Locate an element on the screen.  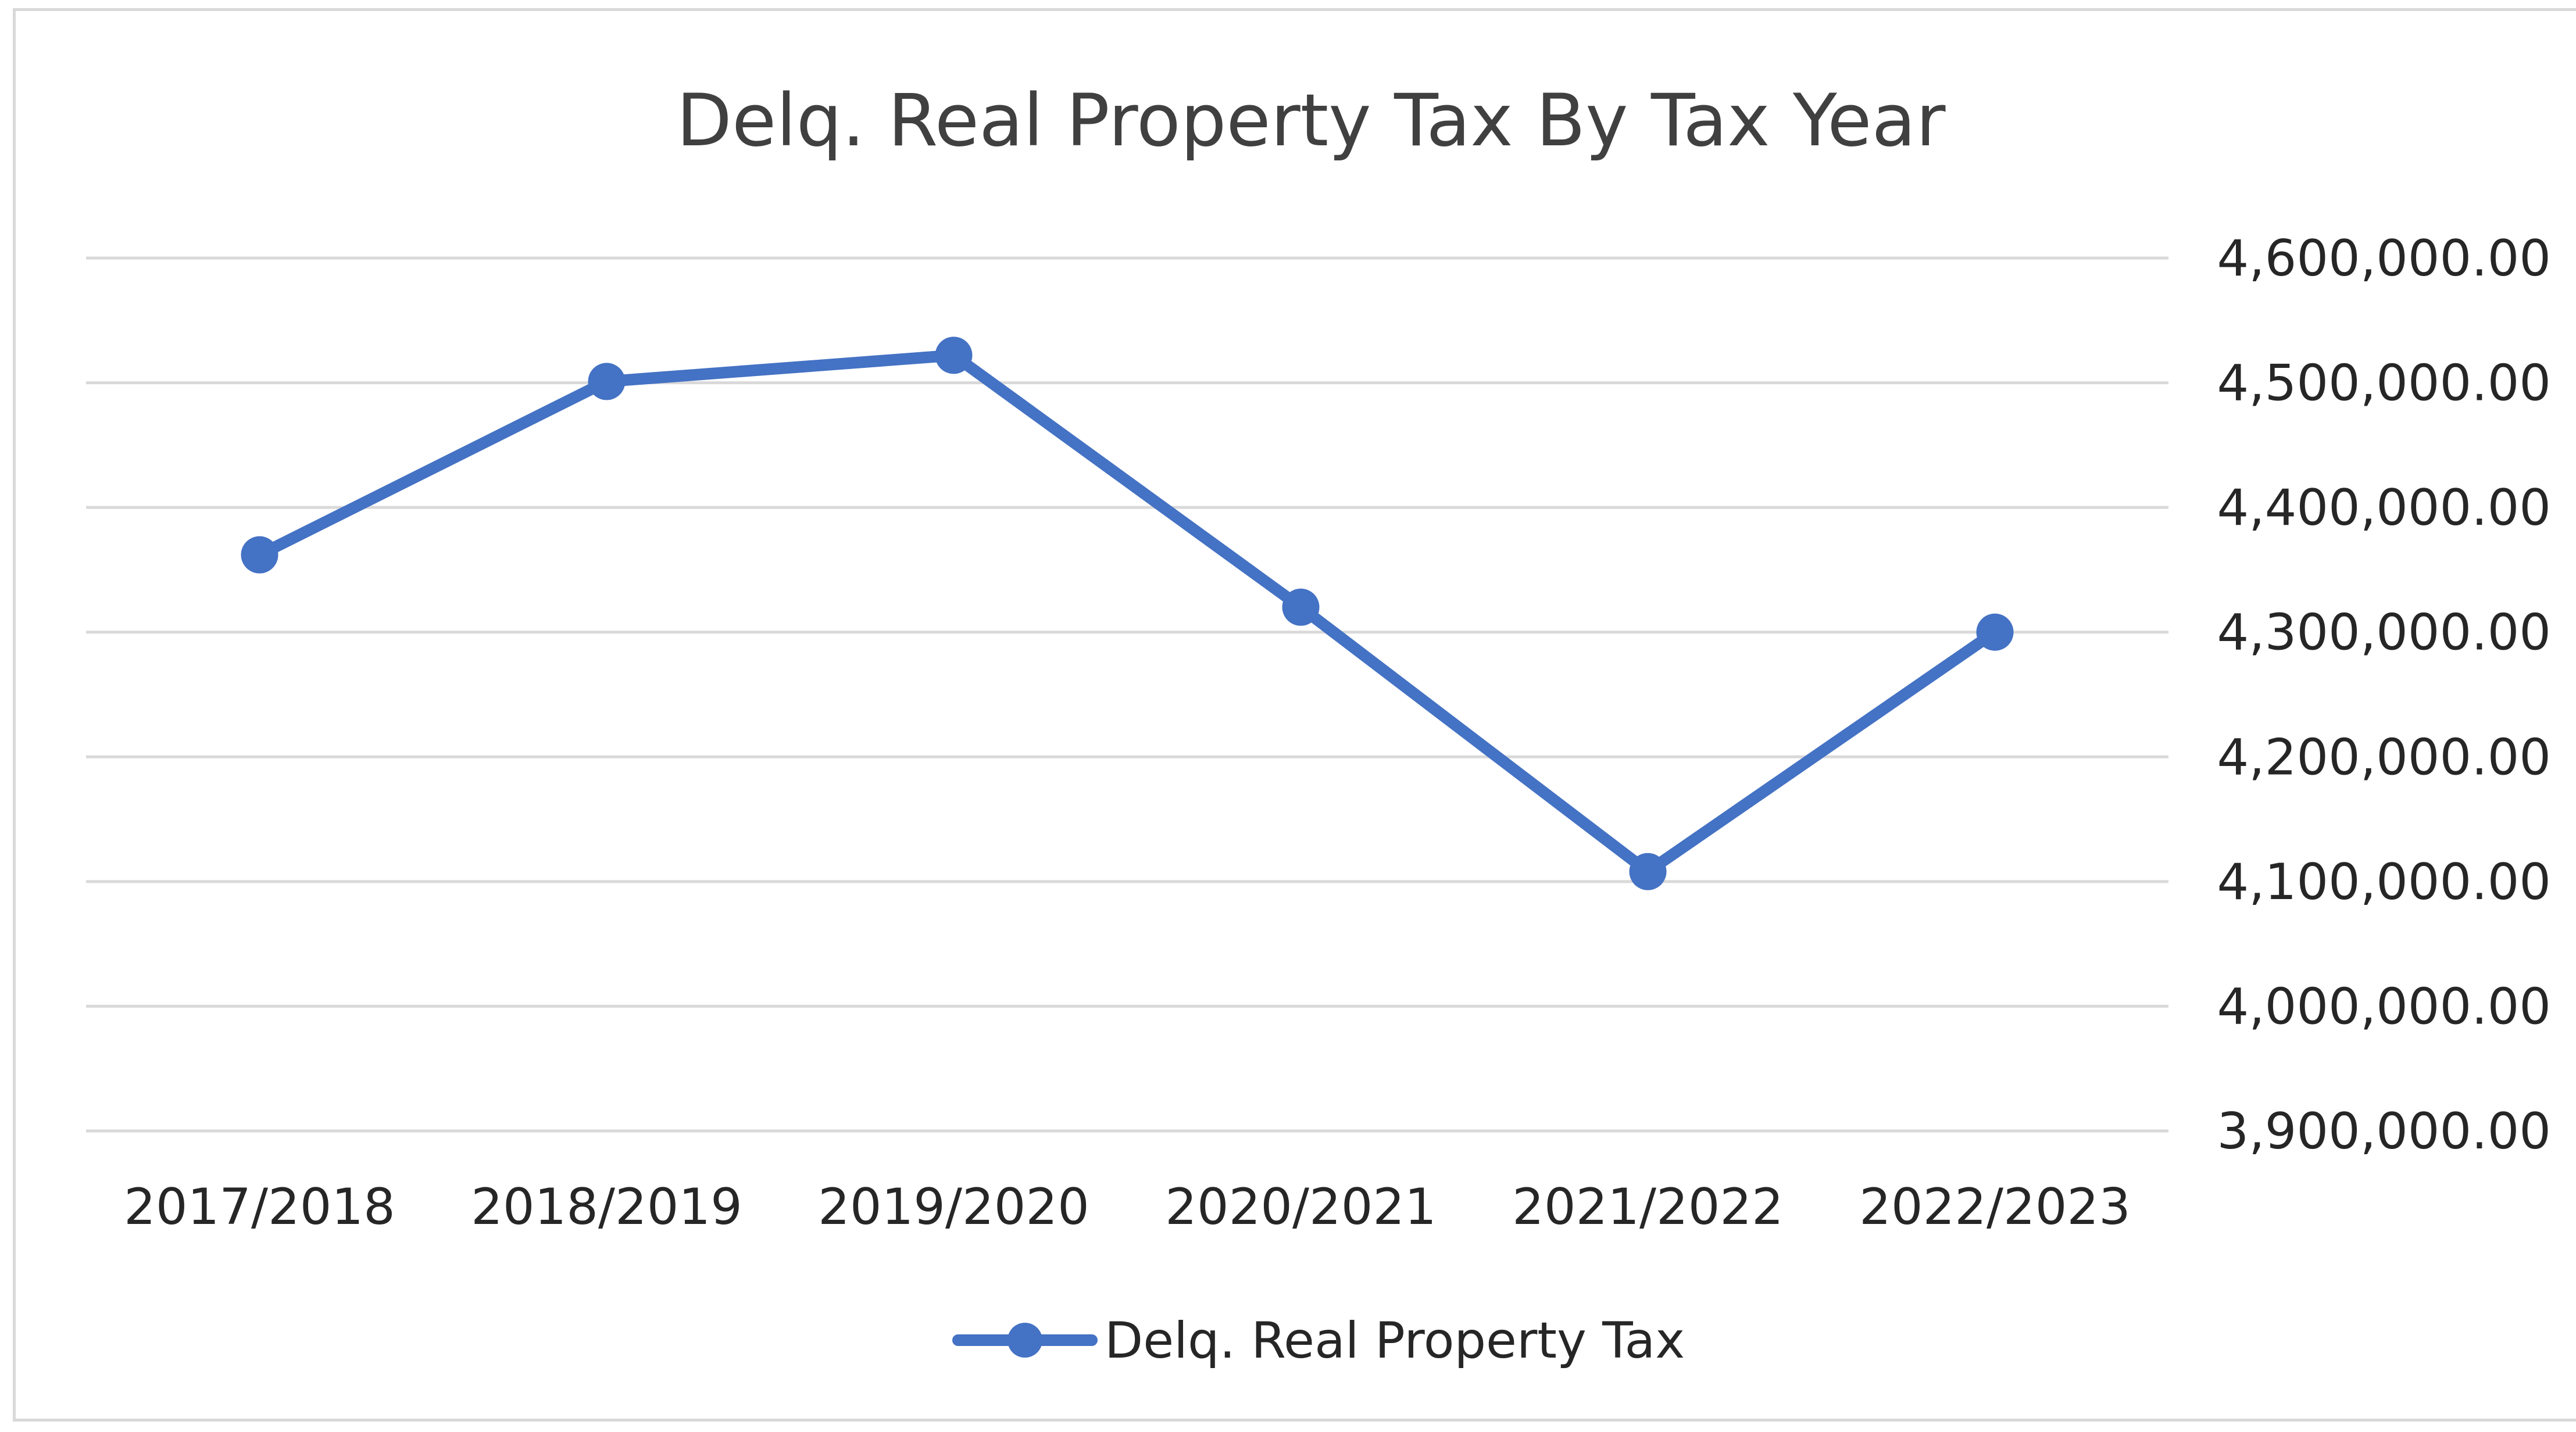
y-tick-label: 4,500,000.00 is located at coordinates (2384, 384).